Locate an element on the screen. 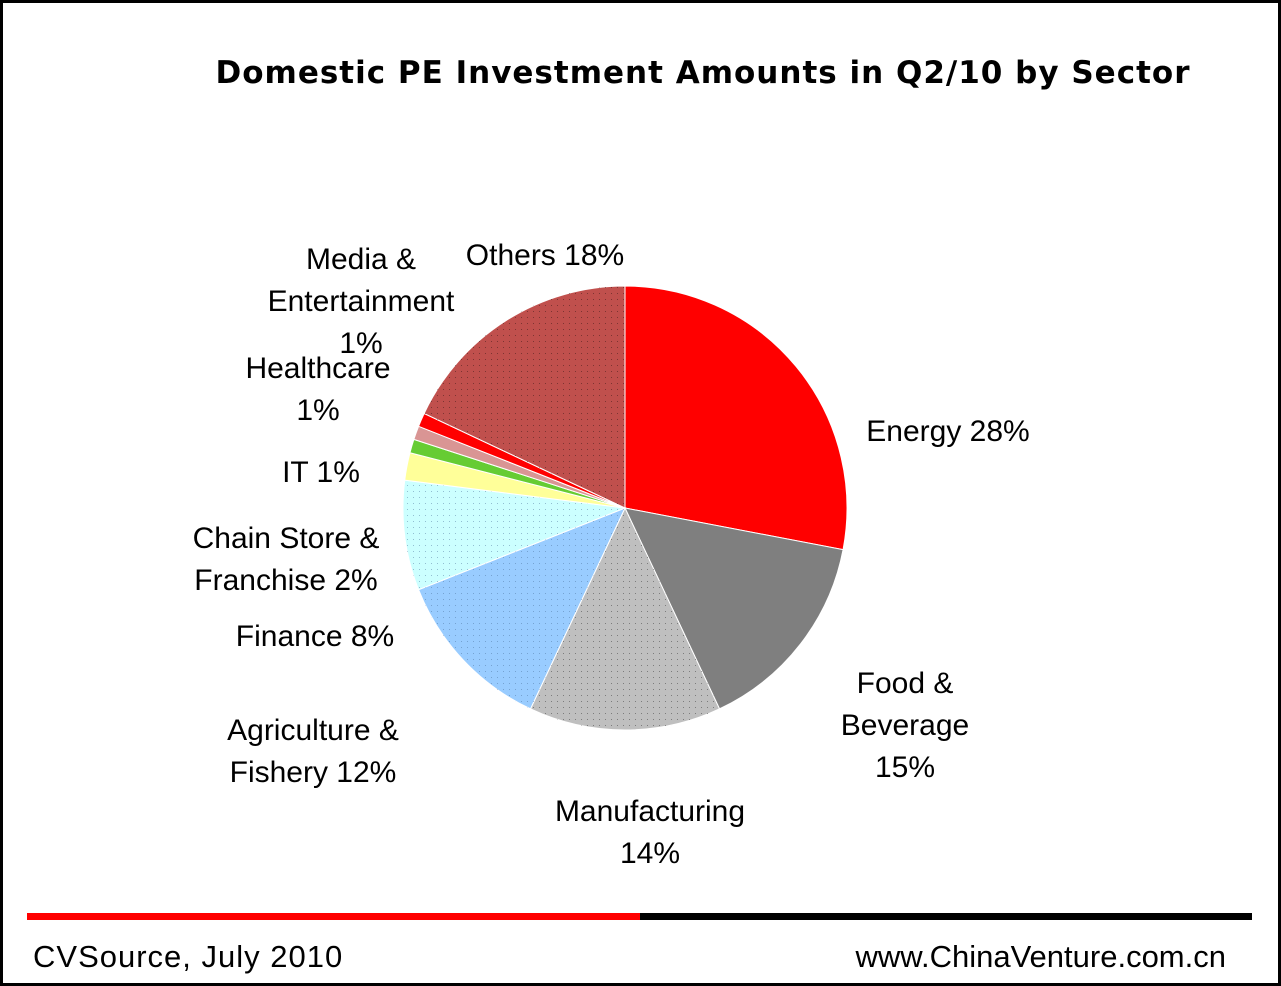  slice-label-line: Energy 28% is located at coordinates (947, 431).